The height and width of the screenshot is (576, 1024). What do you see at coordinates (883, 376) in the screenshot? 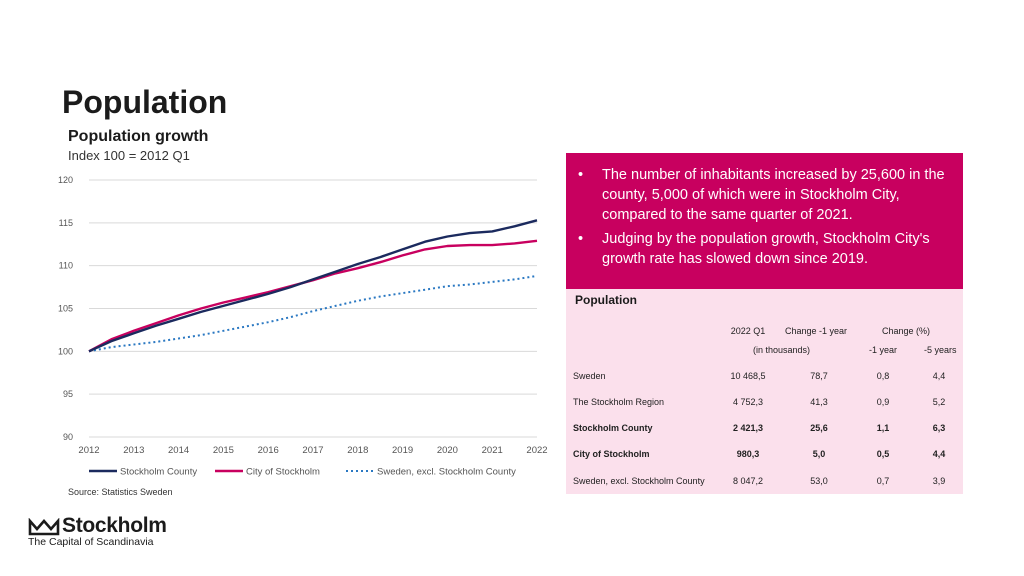
I see `cell-pct-1y: 0,8` at bounding box center [883, 376].